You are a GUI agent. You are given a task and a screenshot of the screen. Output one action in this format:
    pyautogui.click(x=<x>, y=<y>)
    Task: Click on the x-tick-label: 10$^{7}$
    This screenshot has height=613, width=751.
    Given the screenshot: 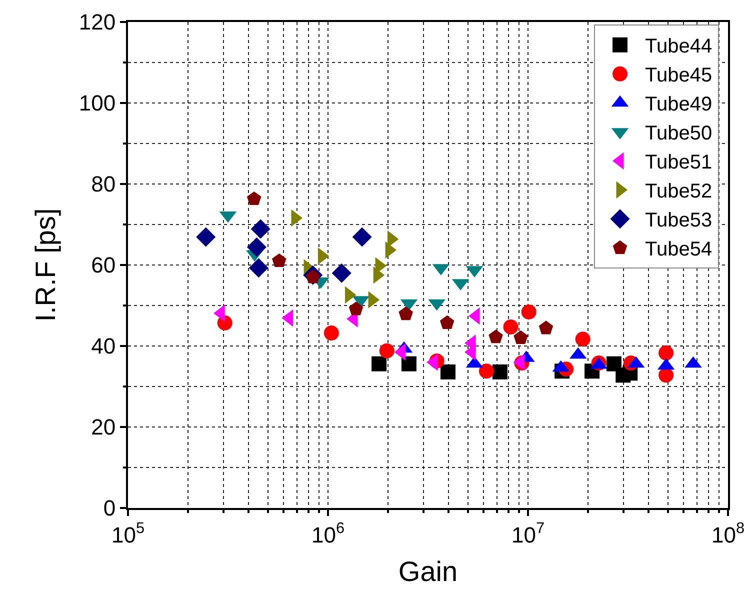 What is the action you would take?
    pyautogui.click(x=528, y=534)
    